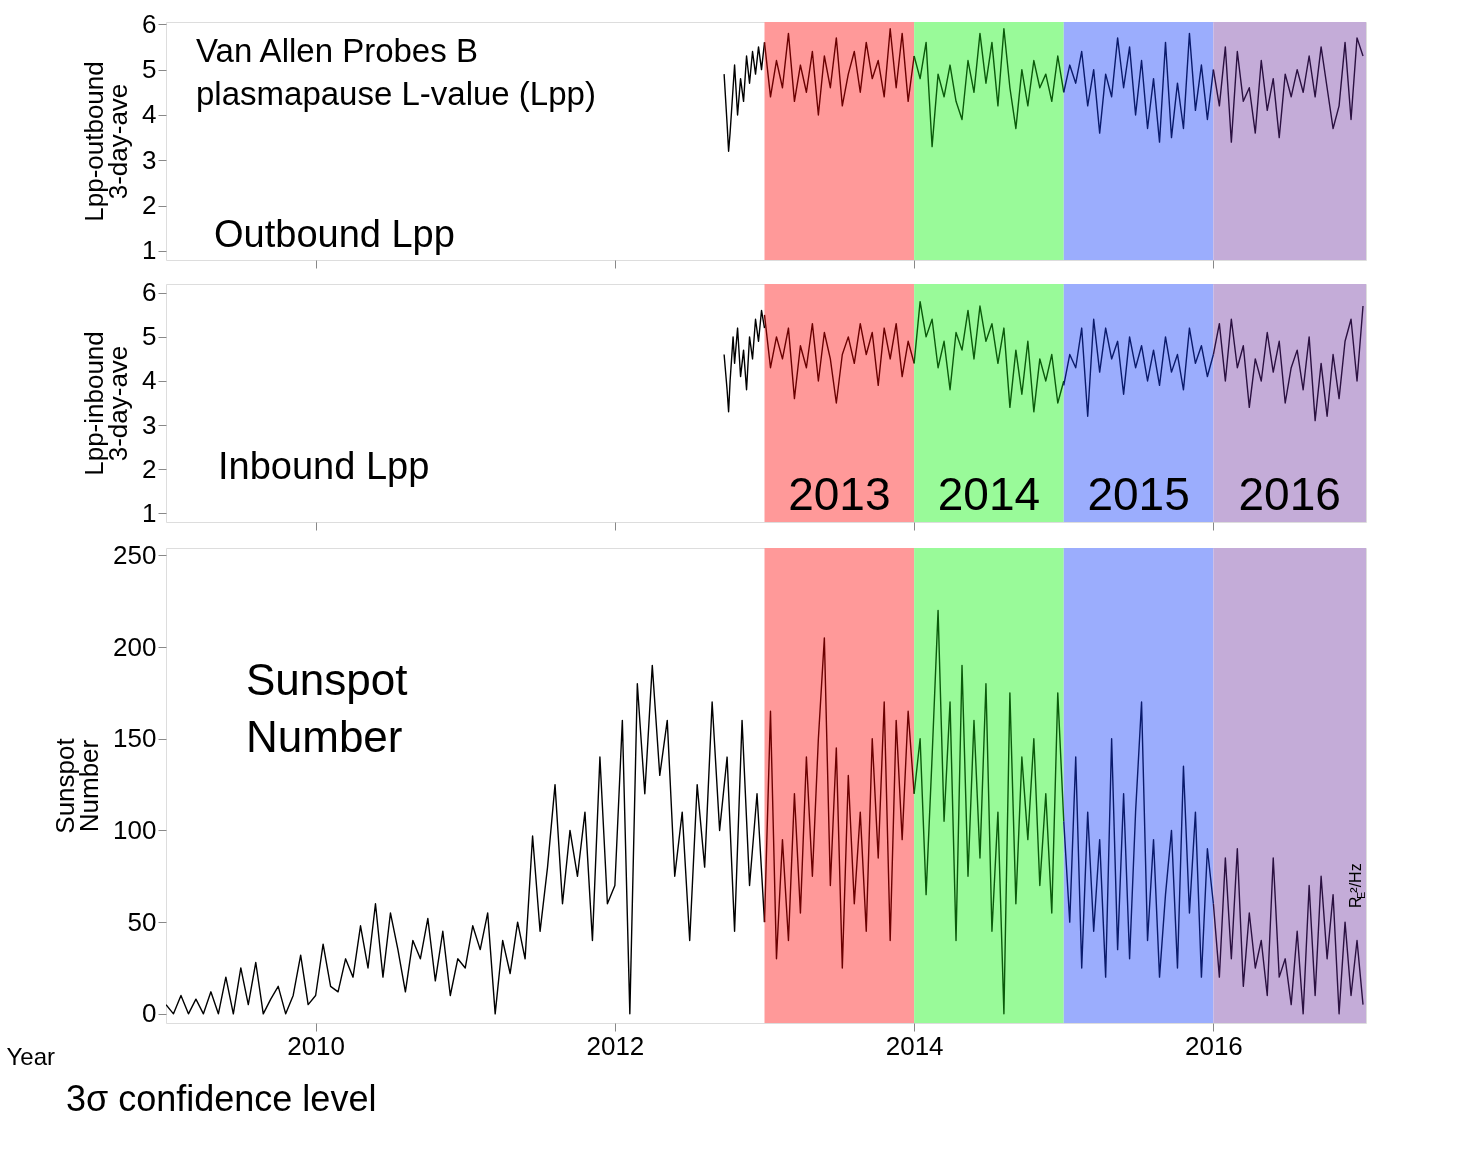 This screenshot has height=1149, width=1473. I want to click on x-tick-label: 2010, so click(316, 1045).